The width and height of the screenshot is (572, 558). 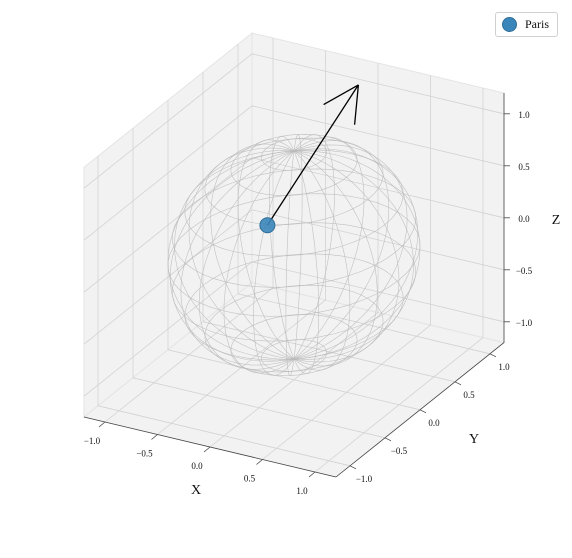 What do you see at coordinates (524, 219) in the screenshot?
I see `z-tick-label-2: 0.0` at bounding box center [524, 219].